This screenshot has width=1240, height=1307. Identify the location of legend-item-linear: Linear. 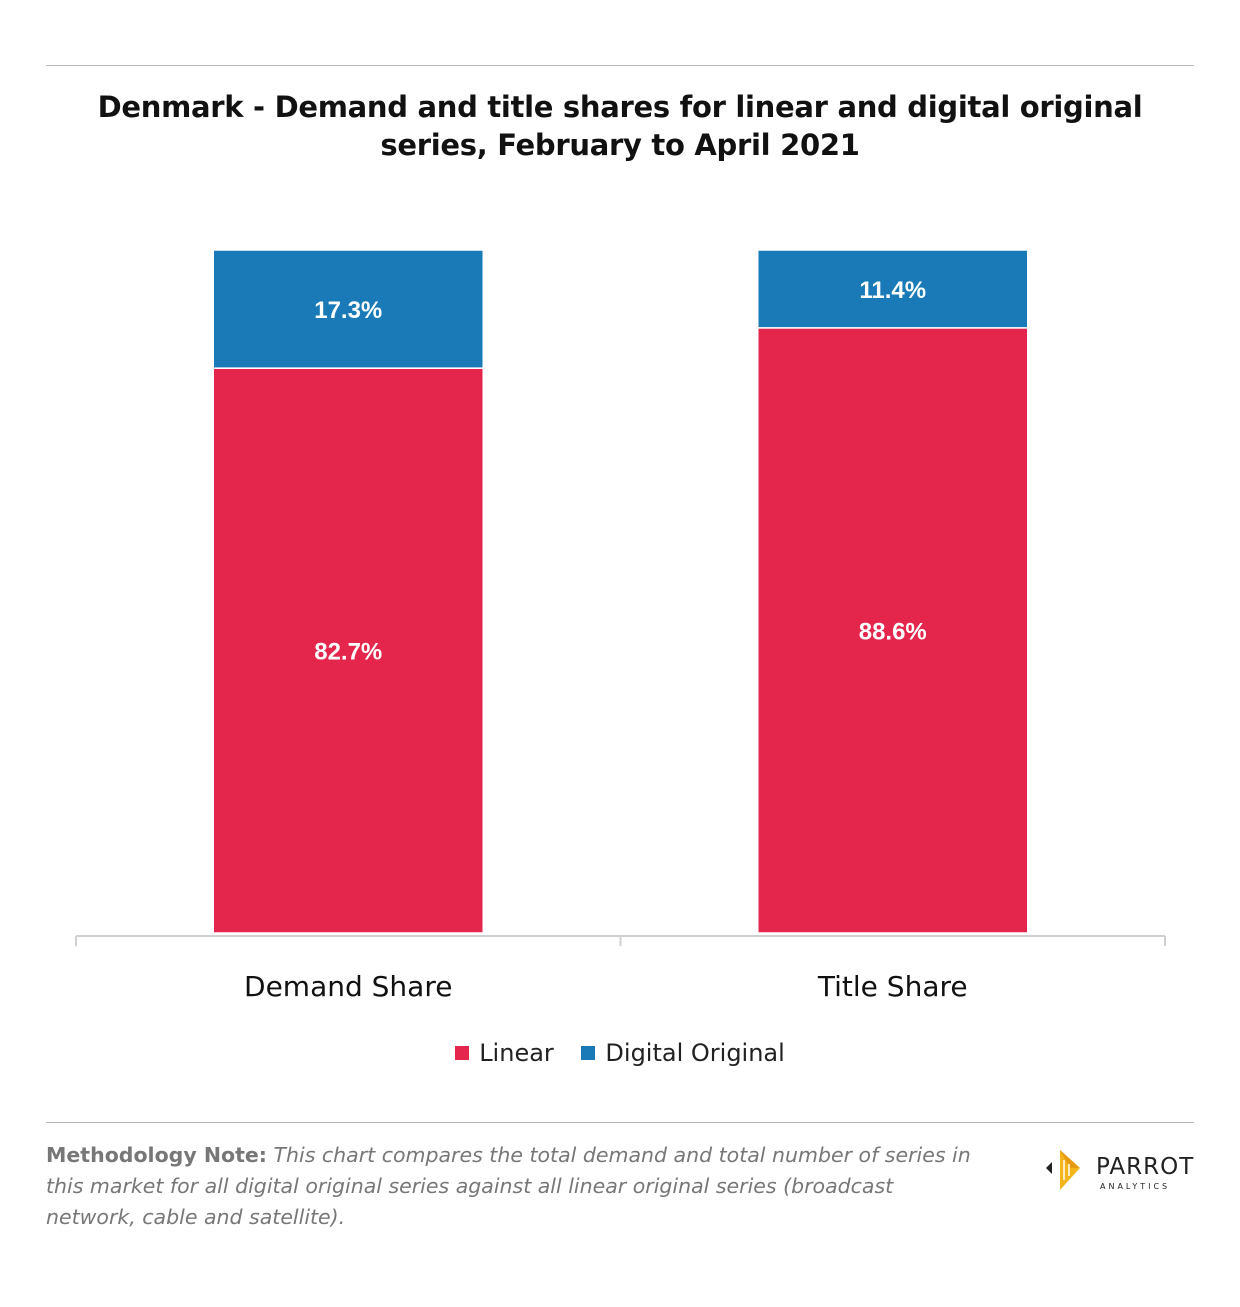
(504, 1053).